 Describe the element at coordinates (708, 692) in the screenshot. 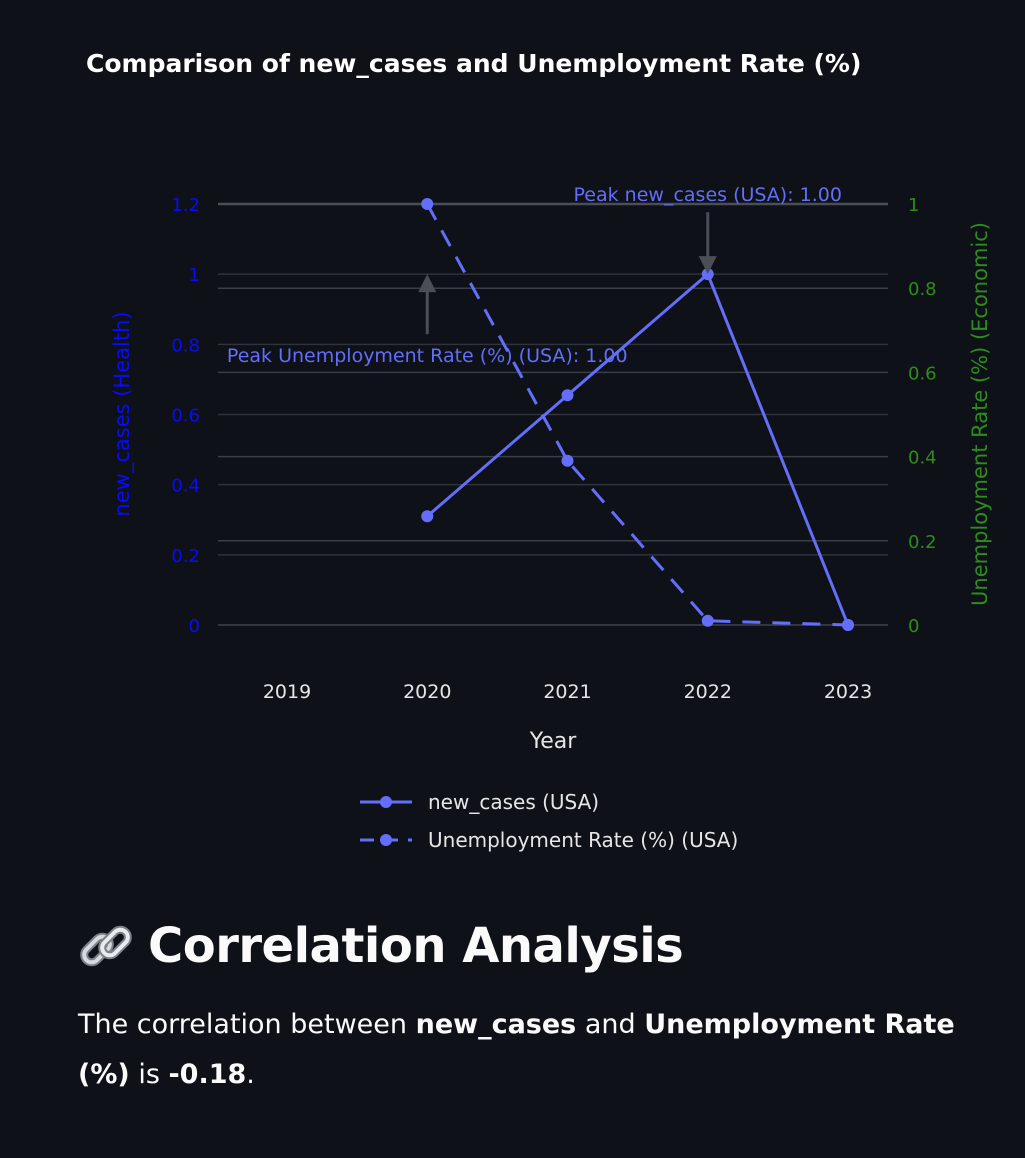

I see `x-tick-label: 2022` at that location.